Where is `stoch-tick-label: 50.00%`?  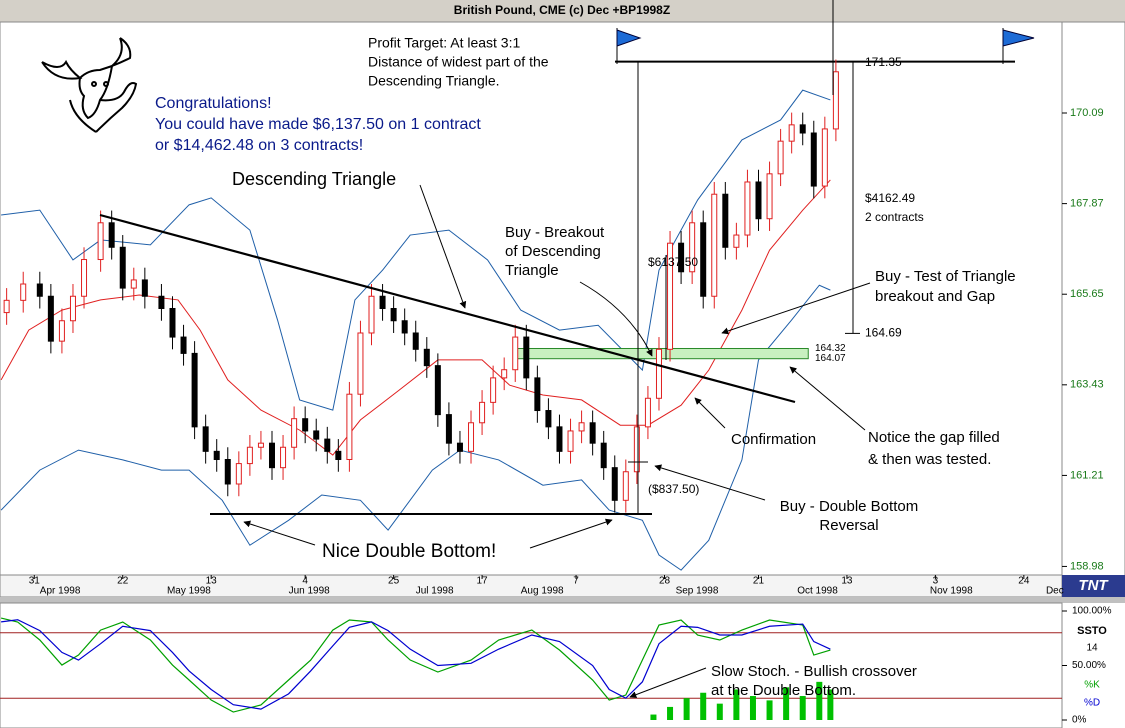 stoch-tick-label: 50.00% is located at coordinates (1089, 665).